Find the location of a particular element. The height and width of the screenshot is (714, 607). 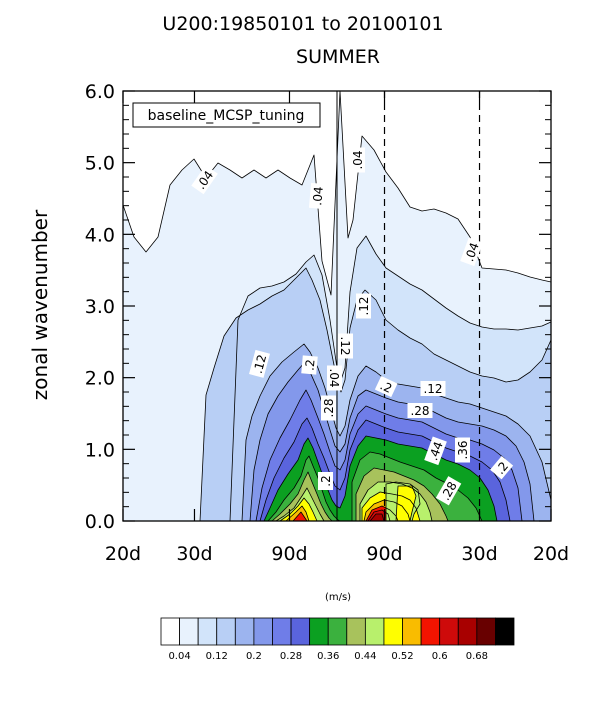

y-tick-label: 0.0 is located at coordinates (100, 522).